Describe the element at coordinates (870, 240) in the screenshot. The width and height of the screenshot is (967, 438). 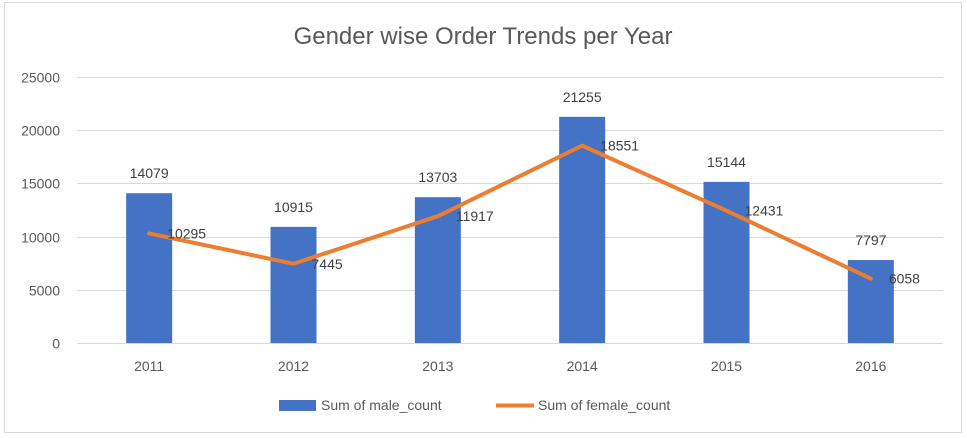
I see `bar-value-label: 7797` at that location.